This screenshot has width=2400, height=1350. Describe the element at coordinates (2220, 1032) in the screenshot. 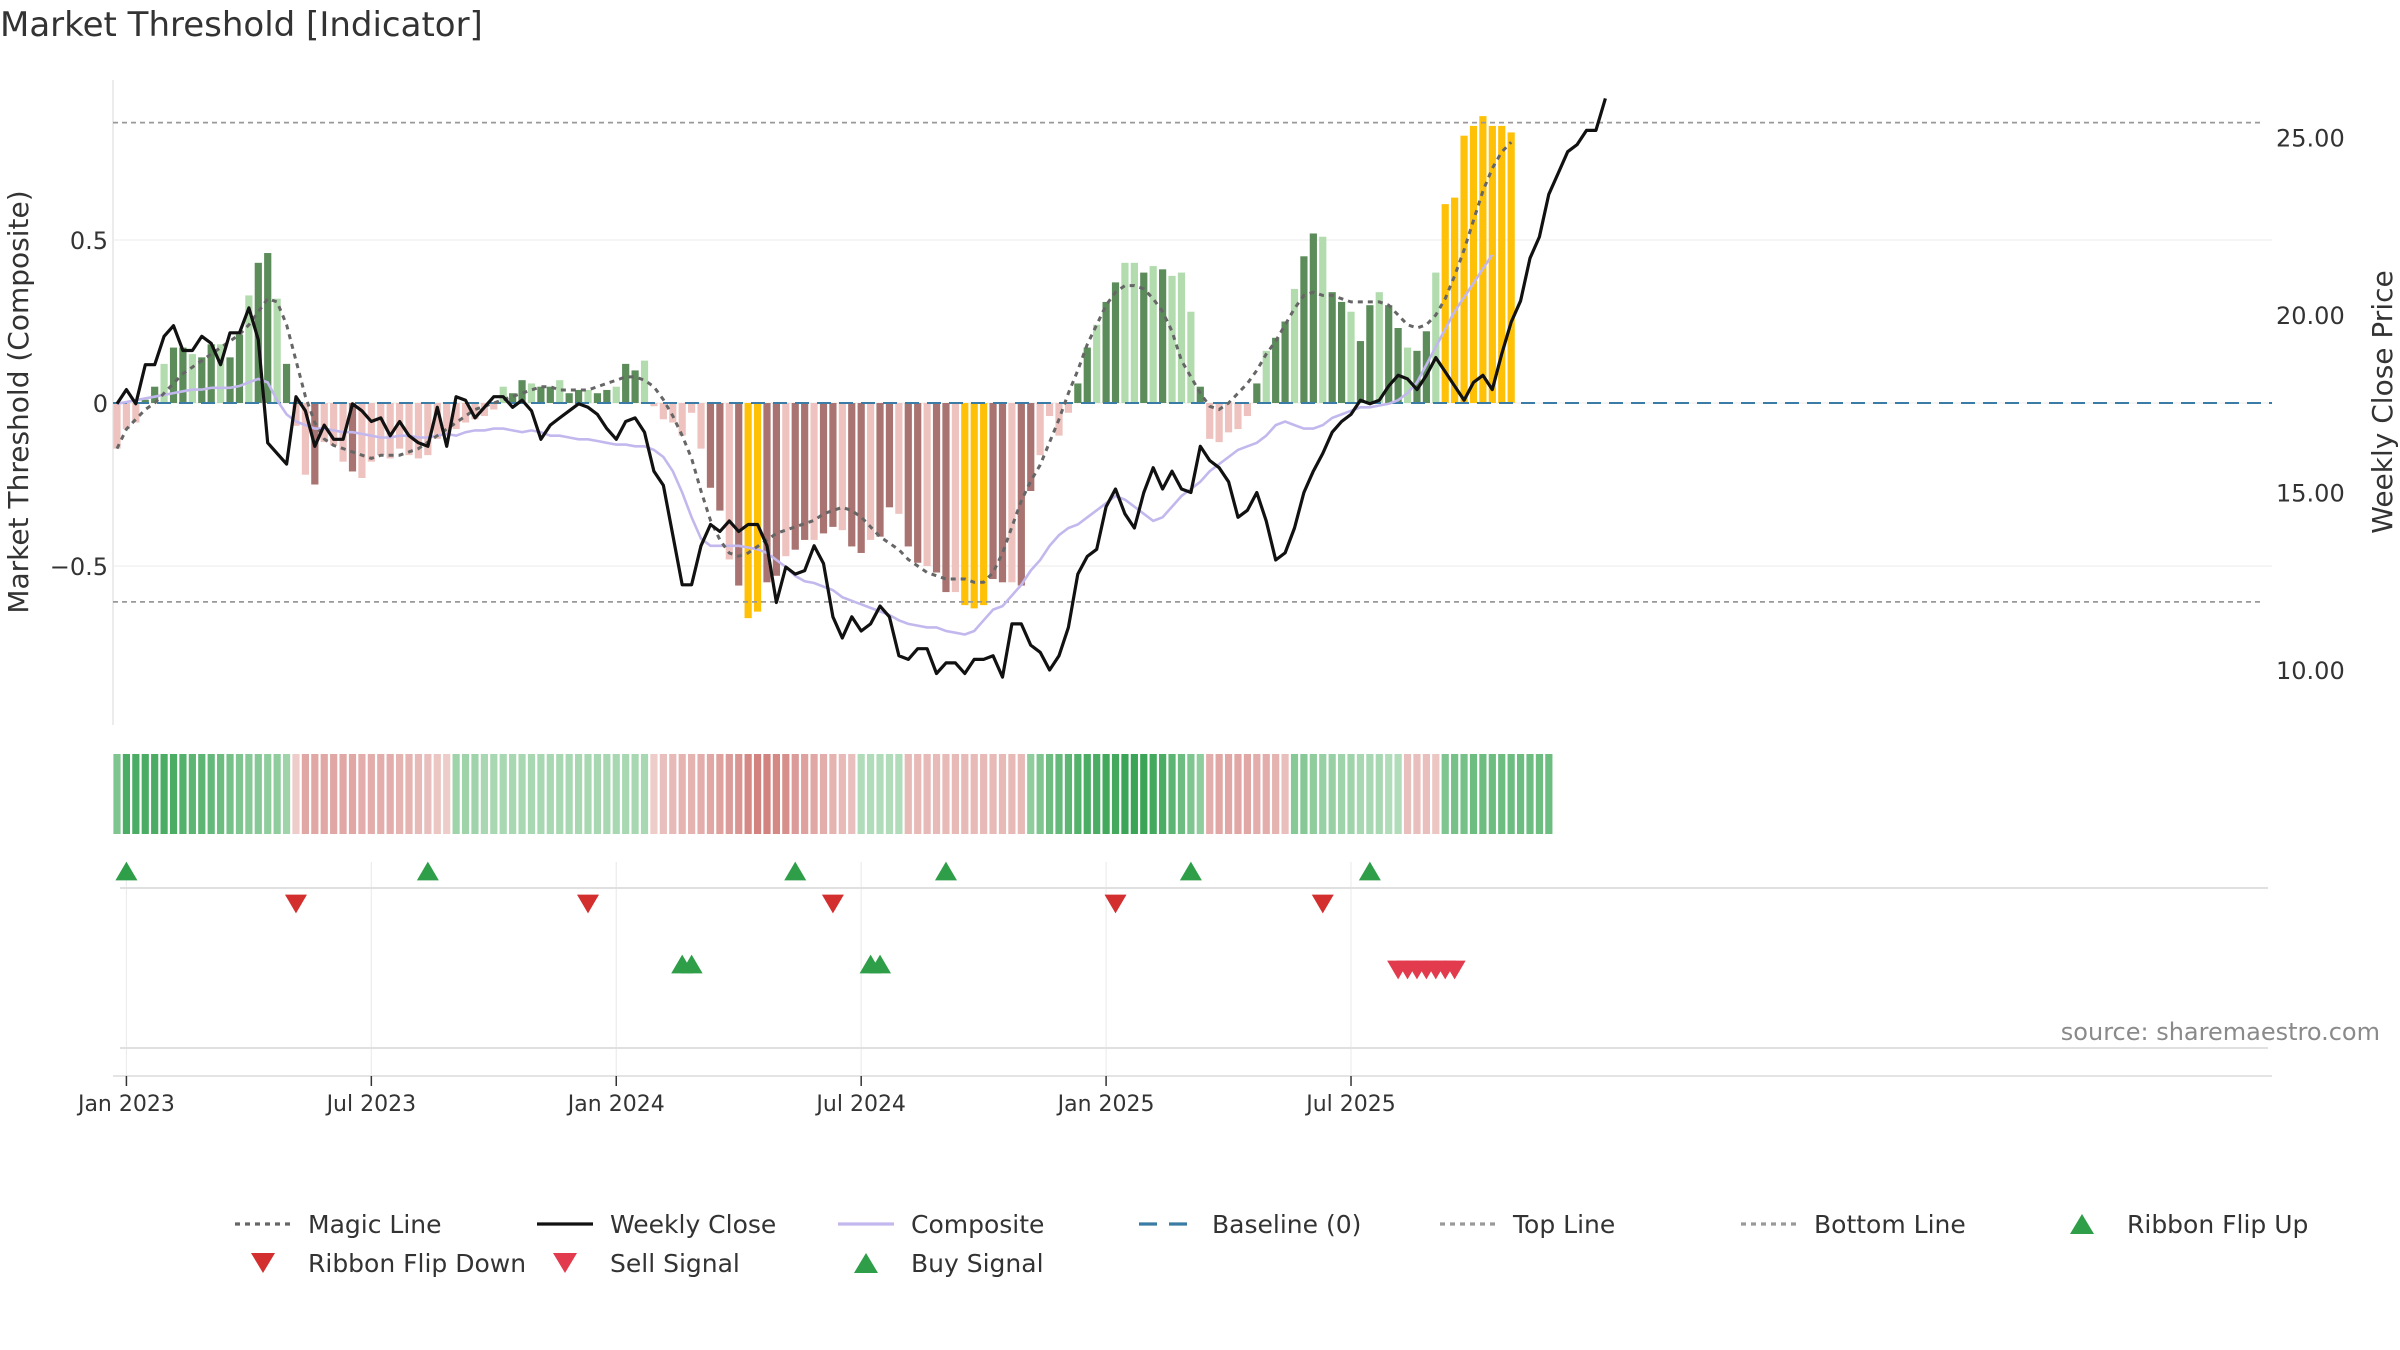

I see `source-annotation: source: sharemaestro.com` at that location.